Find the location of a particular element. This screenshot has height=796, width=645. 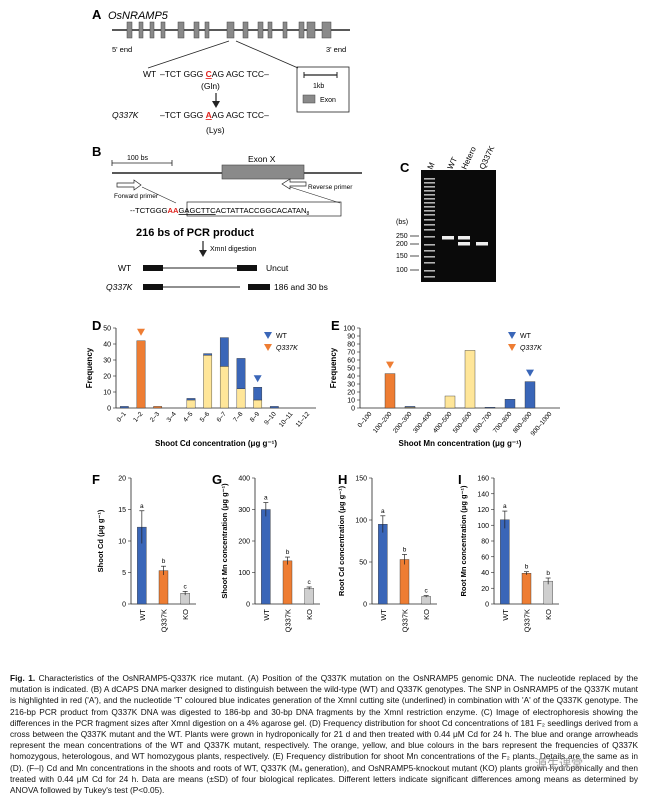

legend-mut-label: Q337K is located at coordinates (531, 348).